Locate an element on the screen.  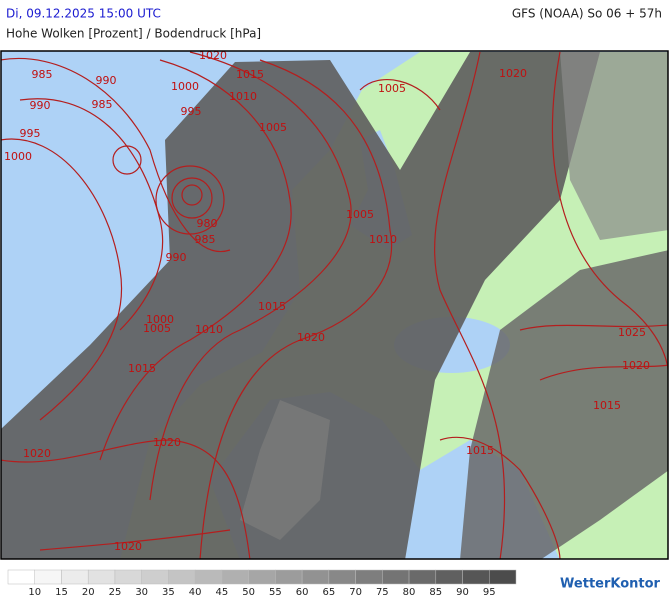
datetime: Di, 09.12.2025 15:00 UTC is located at coordinates (83, 14).